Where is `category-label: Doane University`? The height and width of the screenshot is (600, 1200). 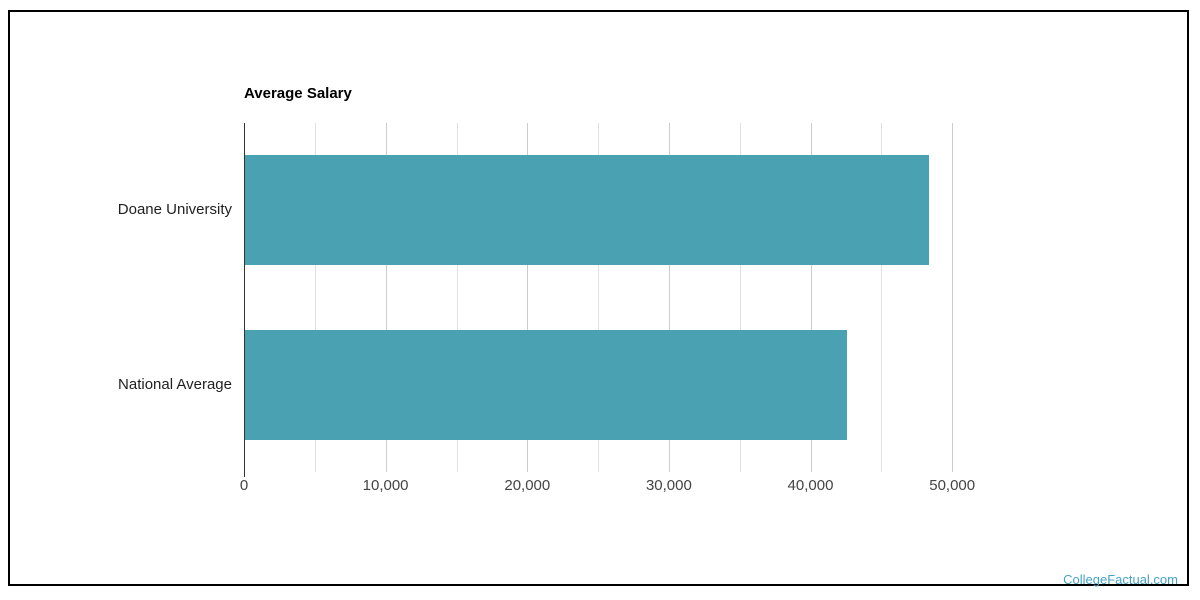
category-label: Doane University is located at coordinates (174, 210).